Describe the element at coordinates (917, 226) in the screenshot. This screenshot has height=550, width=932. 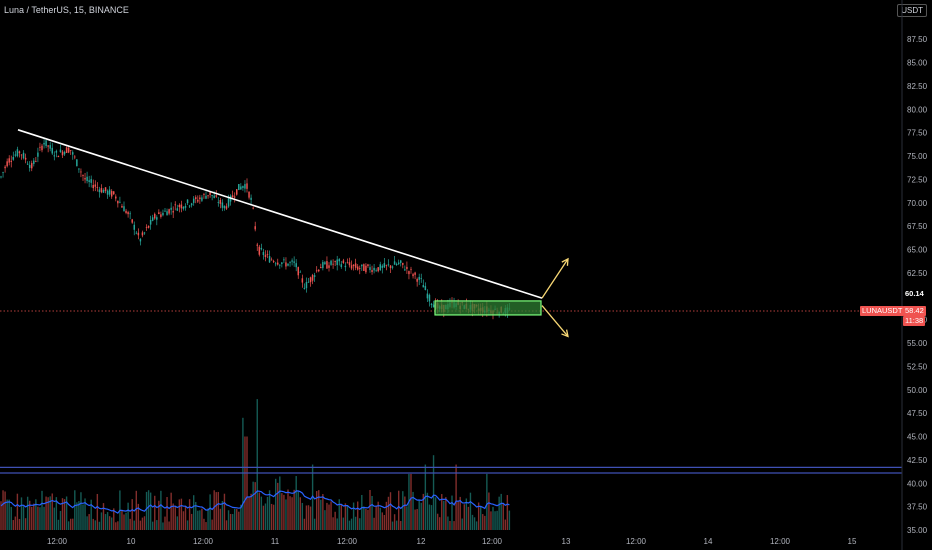
I see `y-tick-label: 67.50` at that location.